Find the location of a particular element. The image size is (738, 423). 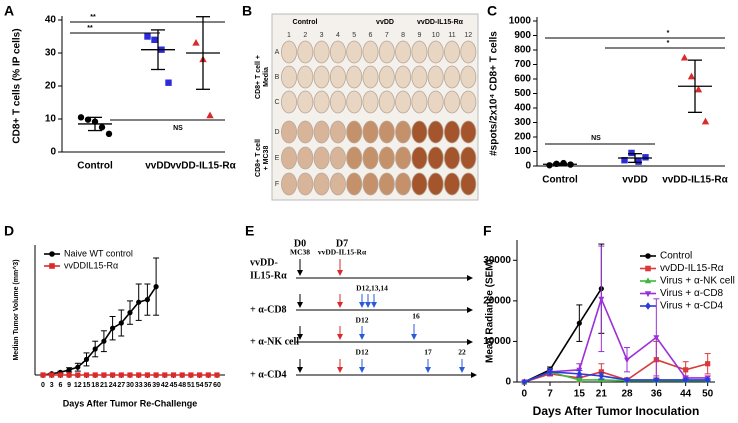

y-tick-label: 700 is located at coordinates (522, 64).